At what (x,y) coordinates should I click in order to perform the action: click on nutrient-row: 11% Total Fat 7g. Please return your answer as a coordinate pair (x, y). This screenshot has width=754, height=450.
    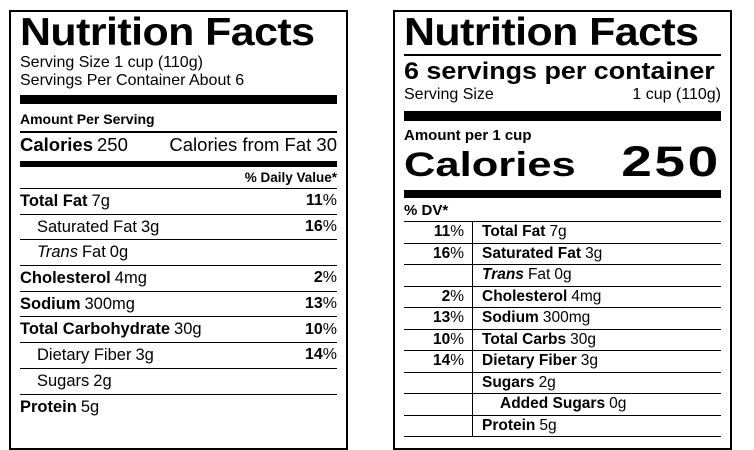
    Looking at the image, I should click on (562, 233).